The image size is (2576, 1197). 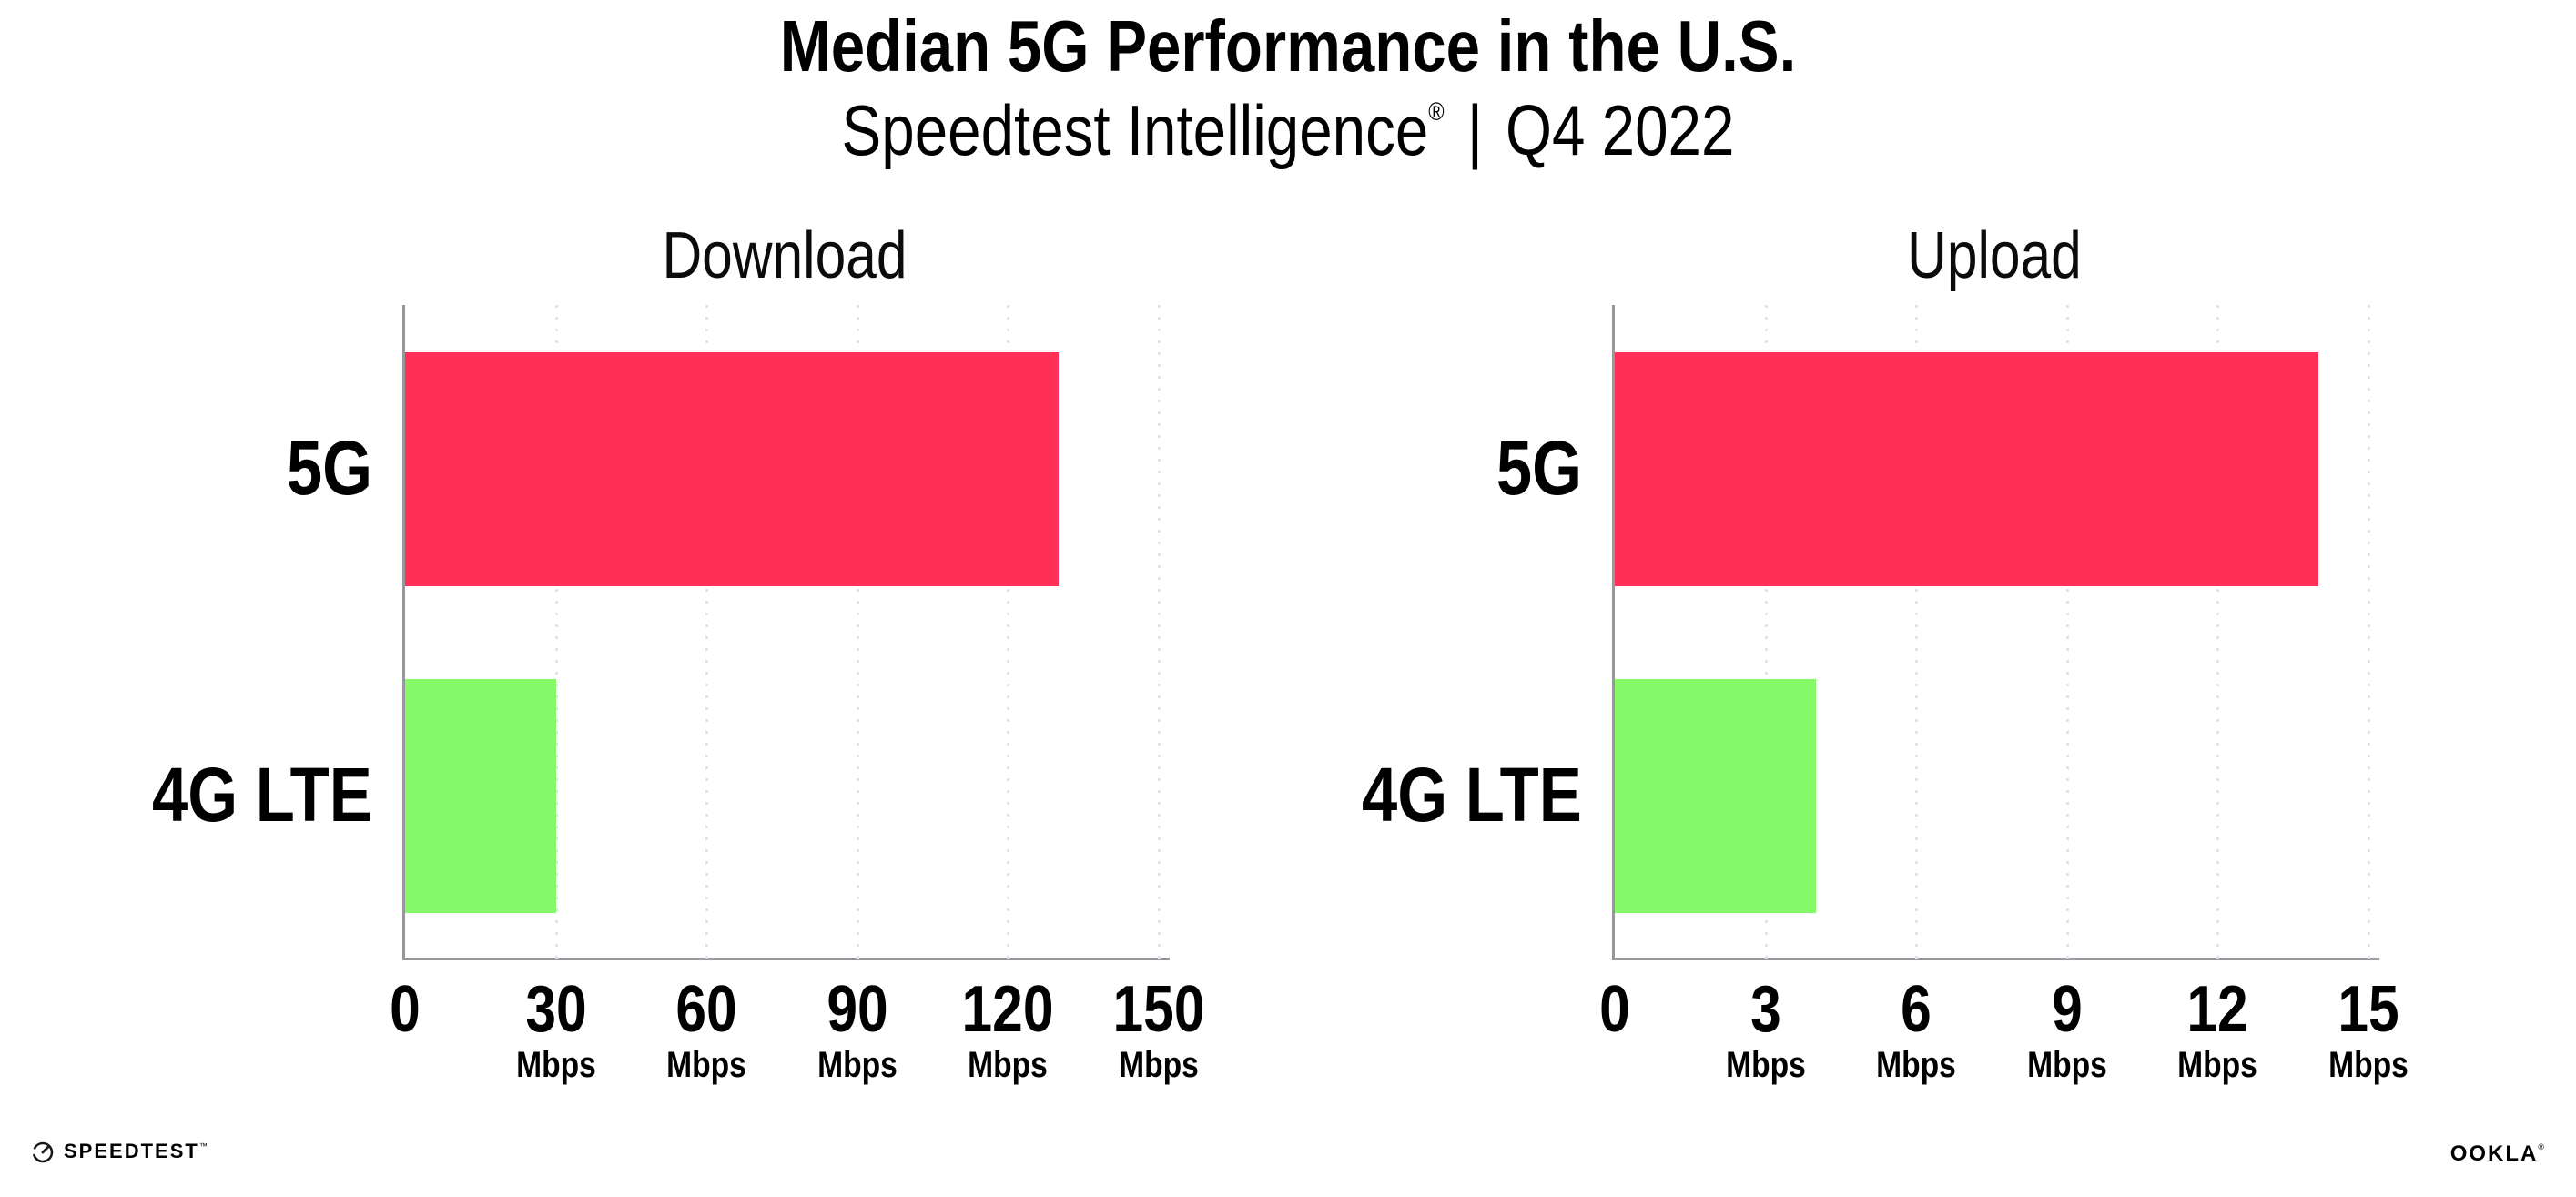 I want to click on x-tick-unit-120: Mbps, so click(x=1008, y=1065).